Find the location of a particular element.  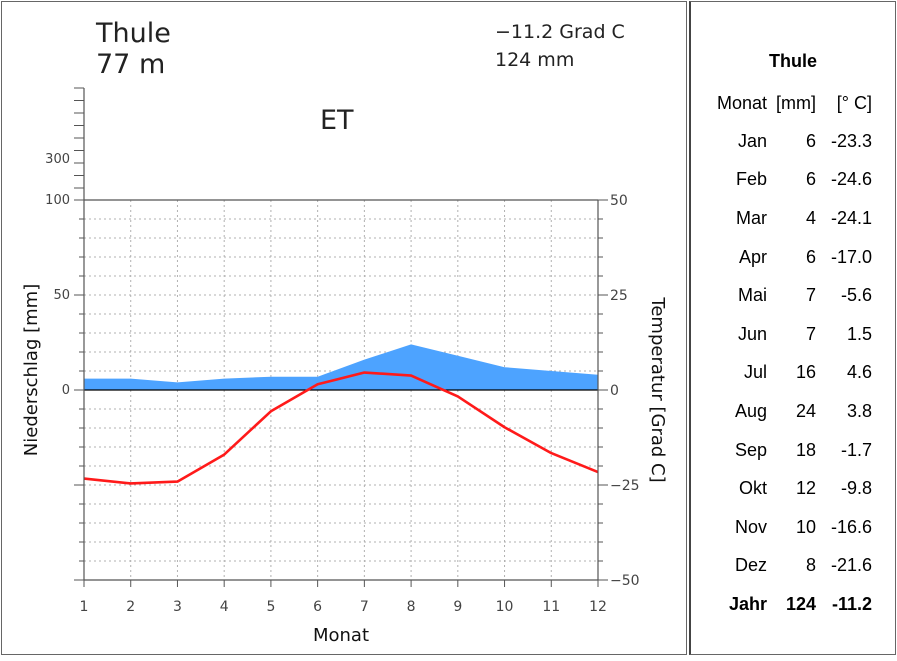

cell-month: Jan is located at coordinates (752, 140).